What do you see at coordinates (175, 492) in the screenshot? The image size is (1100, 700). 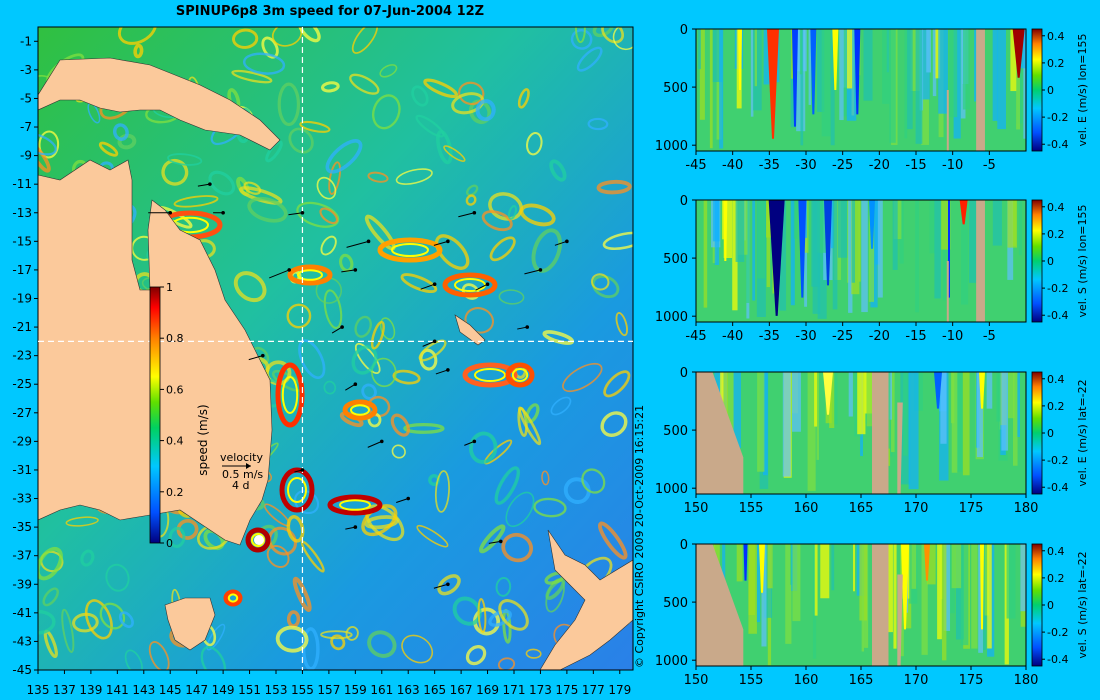 I see `speed-colorbar-tick-label: 0.2` at bounding box center [175, 492].